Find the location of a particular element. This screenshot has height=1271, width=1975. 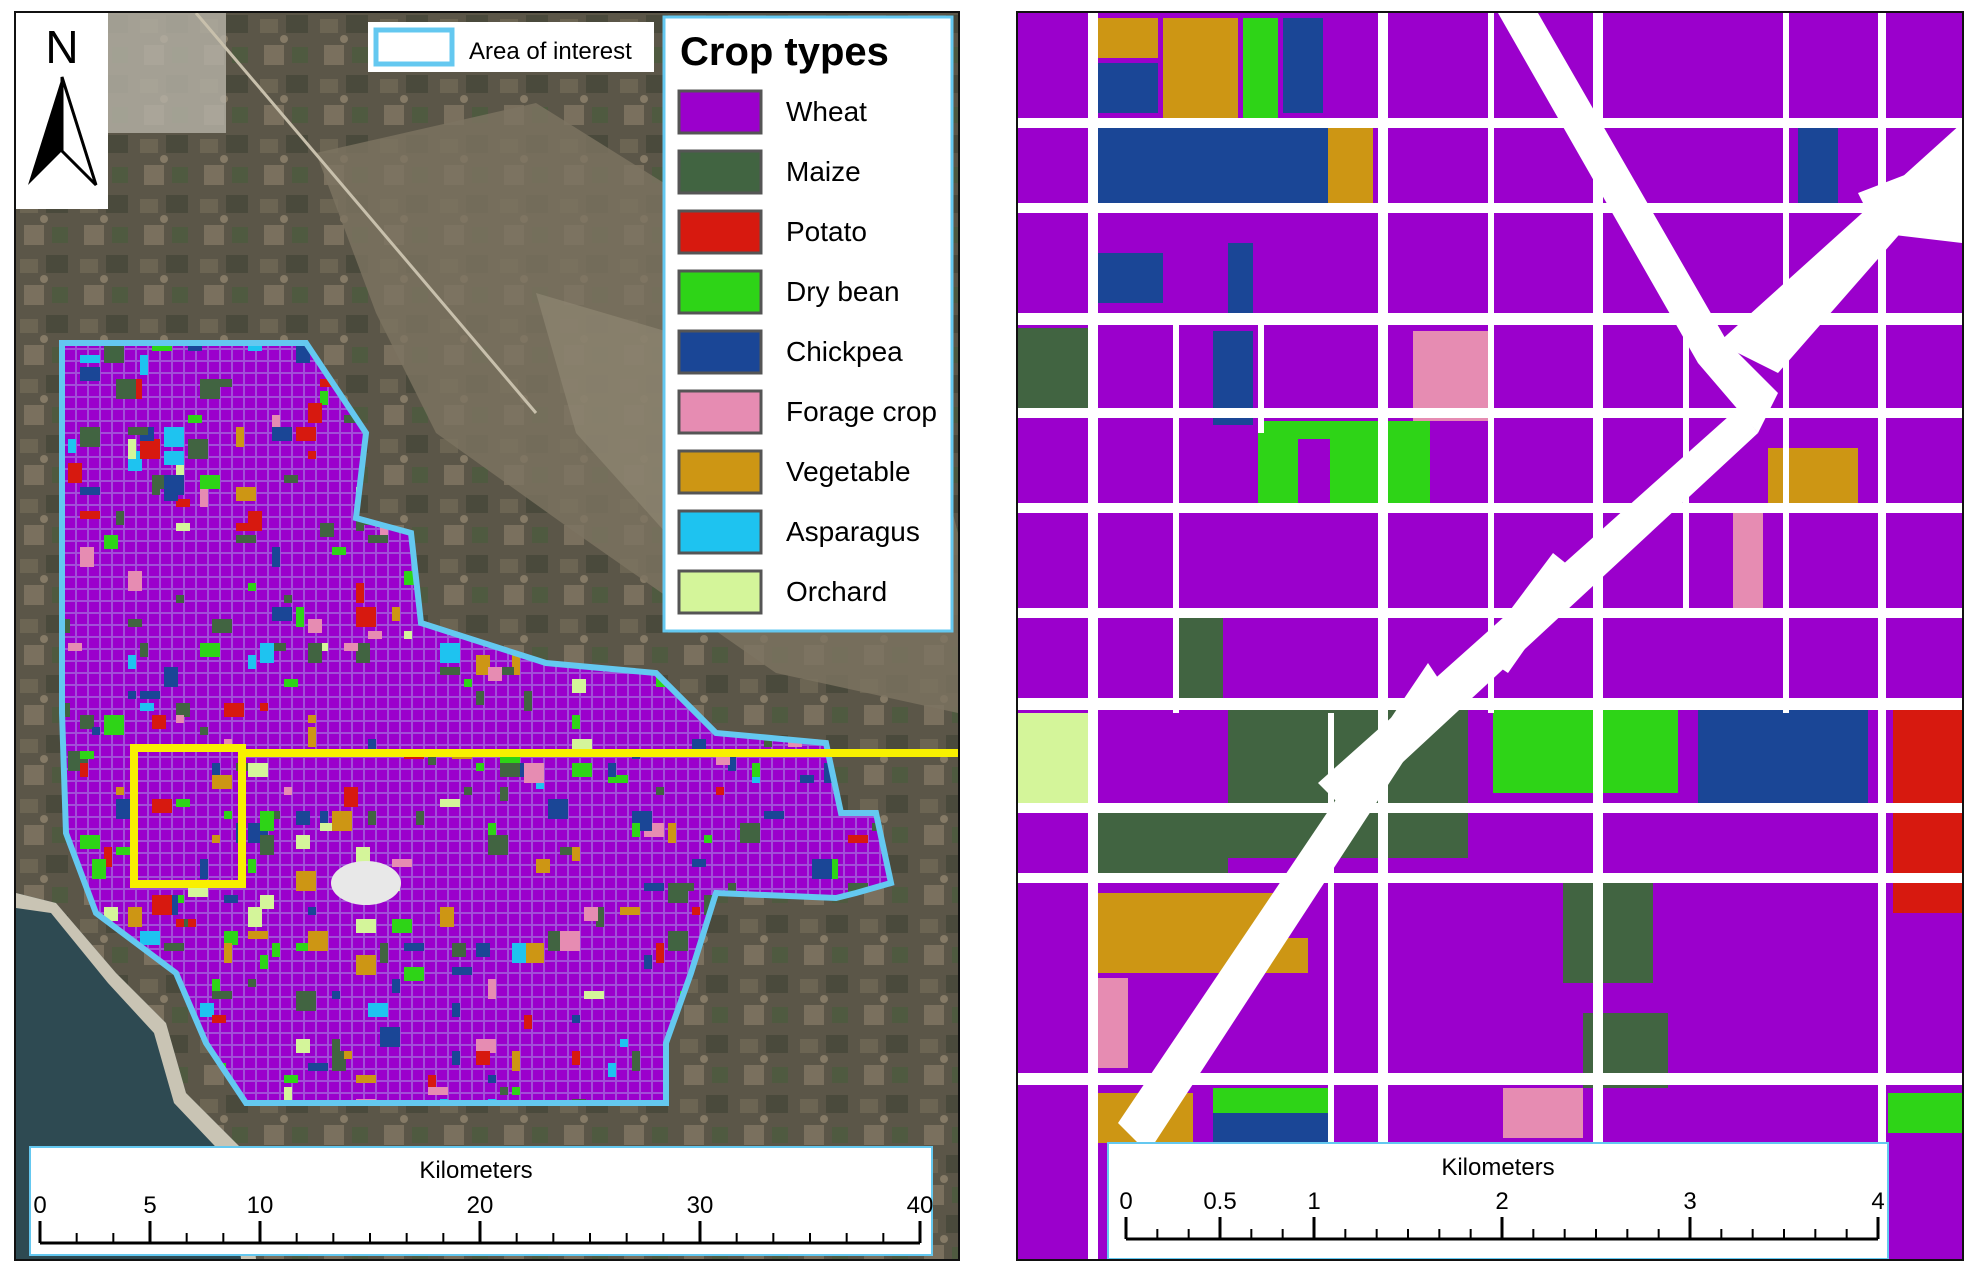

legend-item-label: Potato is located at coordinates (826, 231).